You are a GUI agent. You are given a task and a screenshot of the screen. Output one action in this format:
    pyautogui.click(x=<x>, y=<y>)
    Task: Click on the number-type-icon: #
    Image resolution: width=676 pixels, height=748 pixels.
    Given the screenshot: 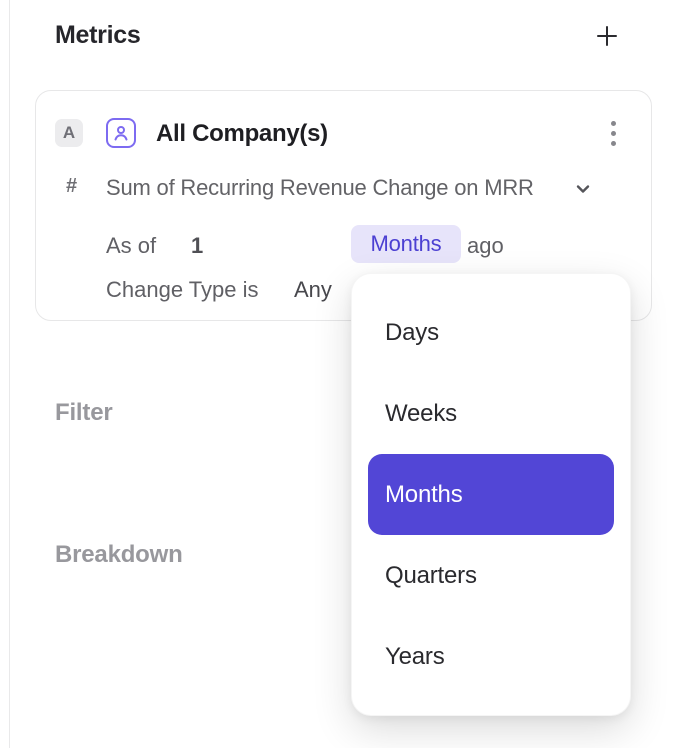 What is the action you would take?
    pyautogui.click(x=72, y=186)
    